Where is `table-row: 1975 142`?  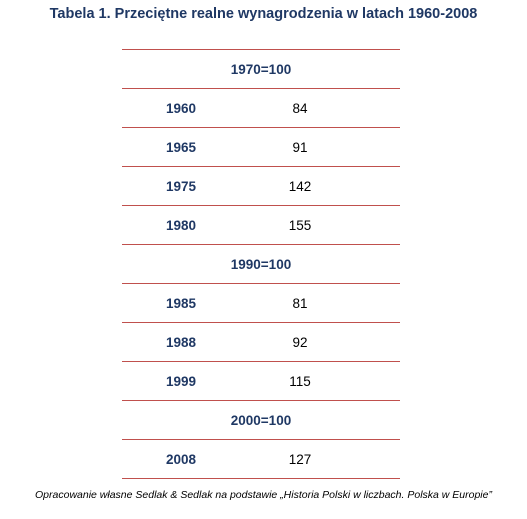
table-row: 1975 142 is located at coordinates (261, 186).